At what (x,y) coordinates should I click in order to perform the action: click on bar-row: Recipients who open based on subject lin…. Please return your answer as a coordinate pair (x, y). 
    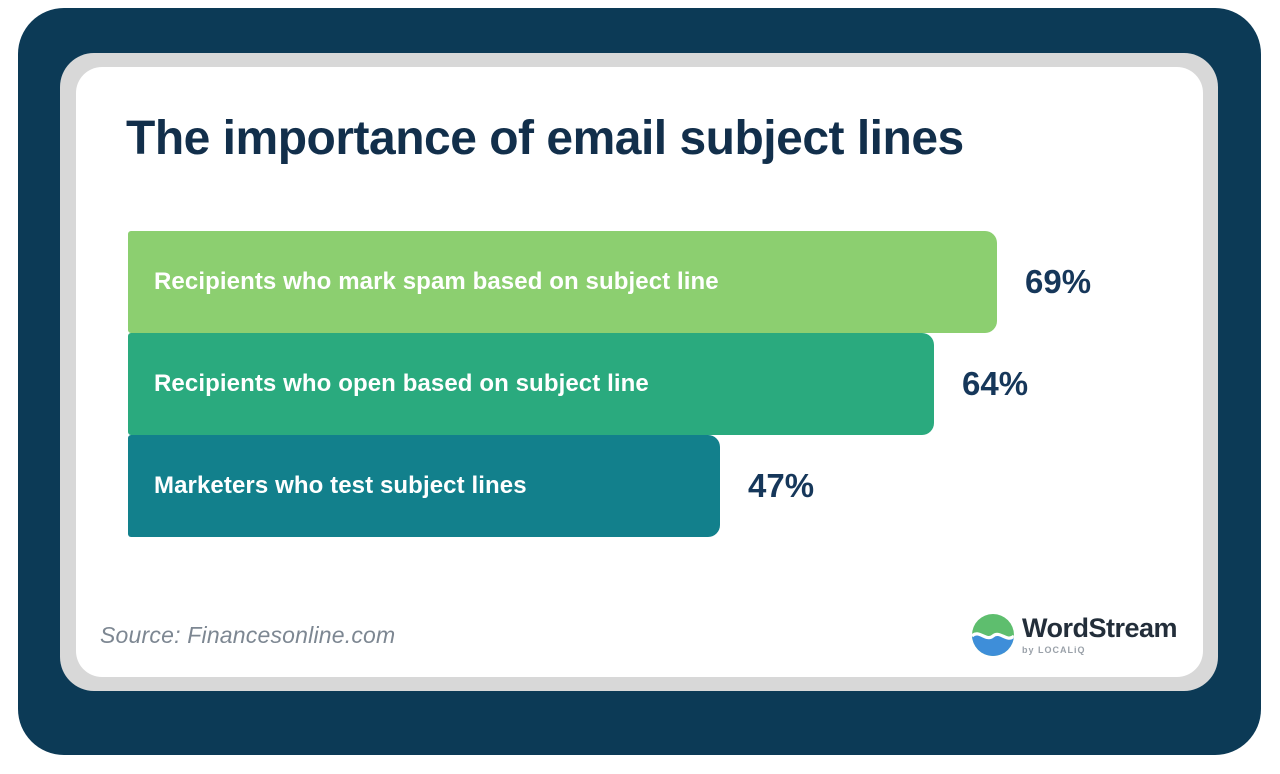
    Looking at the image, I should click on (665, 384).